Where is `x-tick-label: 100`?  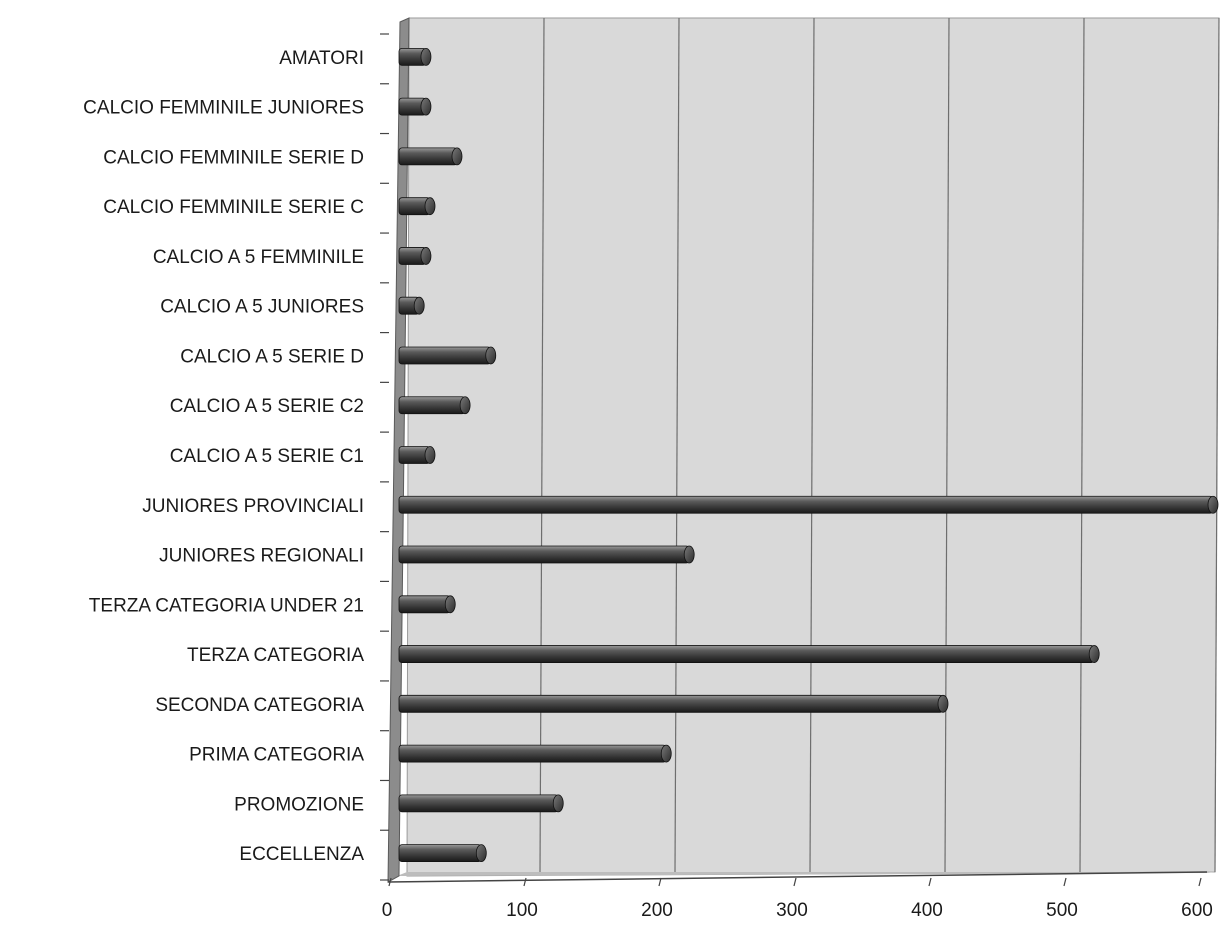
x-tick-label: 100 is located at coordinates (522, 910).